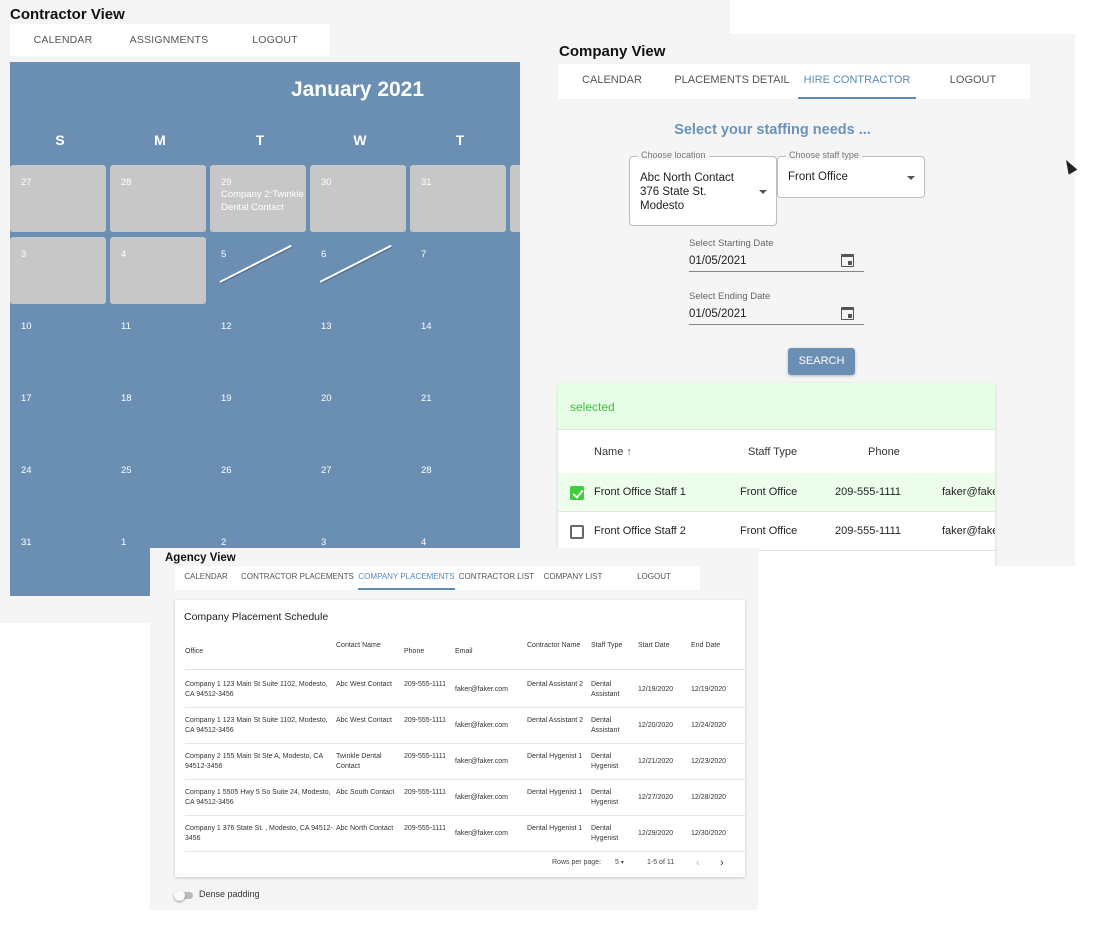  What do you see at coordinates (58, 486) in the screenshot?
I see `calendar-day-cell: 24` at bounding box center [58, 486].